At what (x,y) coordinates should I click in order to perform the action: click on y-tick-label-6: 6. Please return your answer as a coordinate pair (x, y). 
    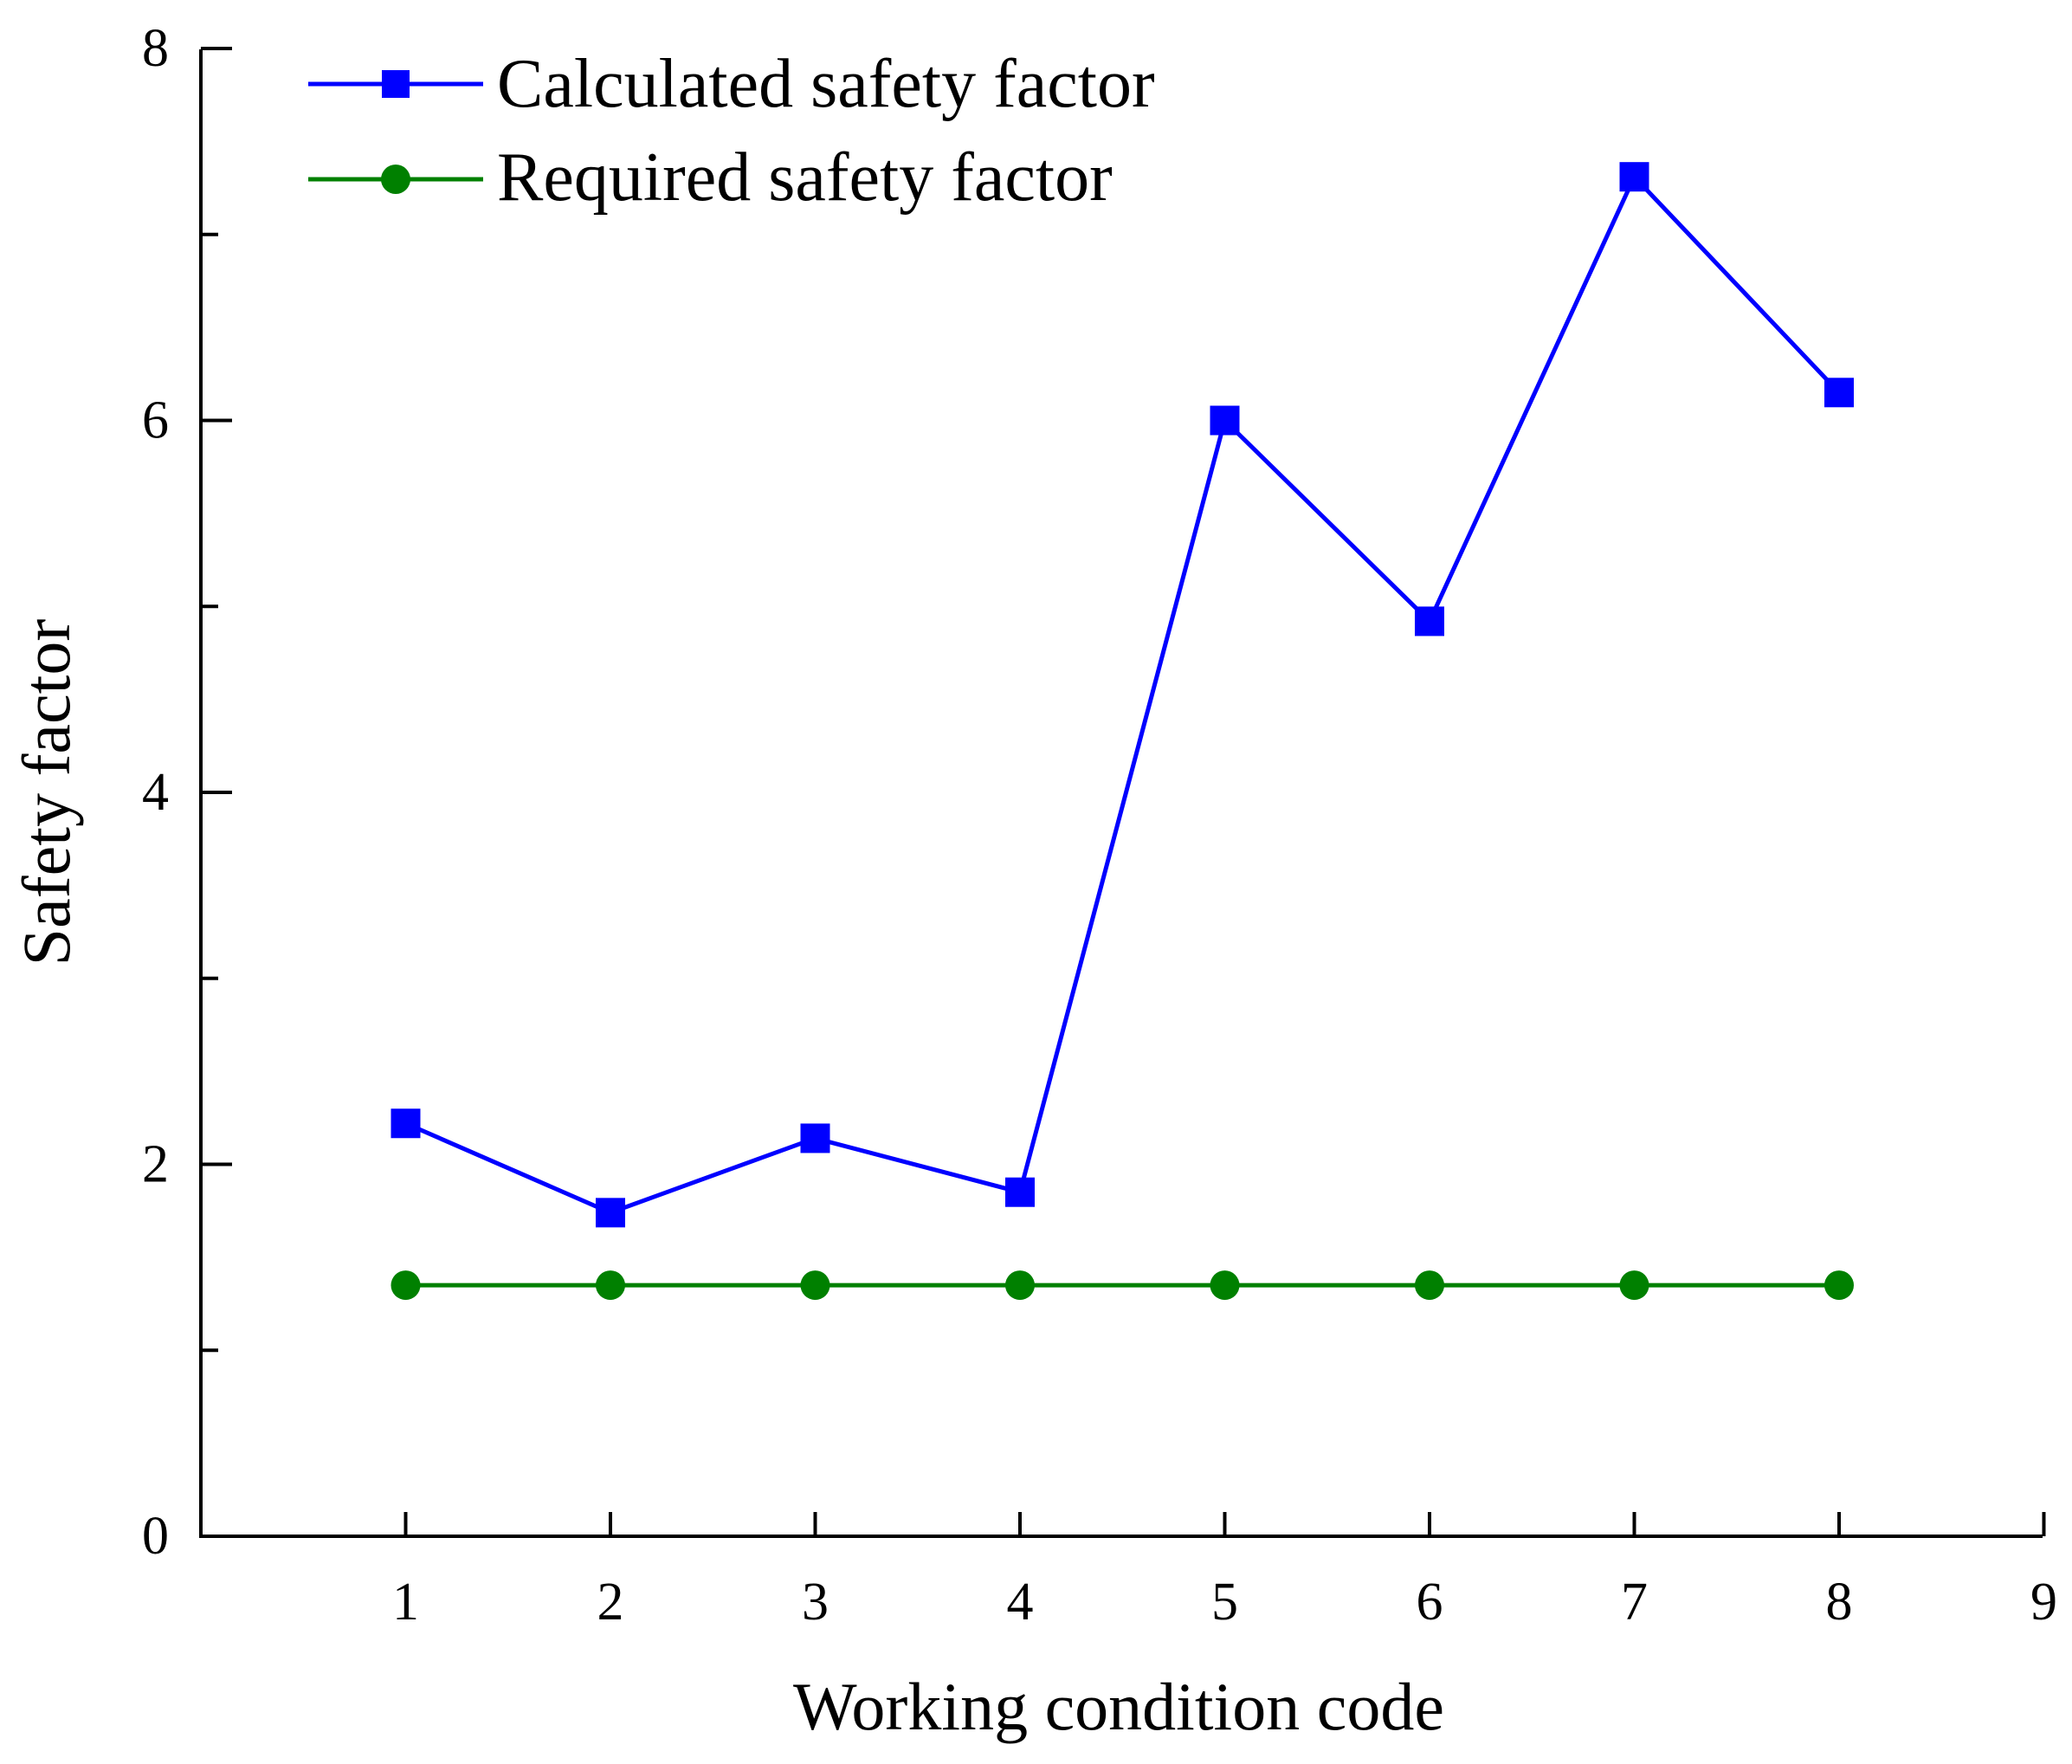
    Looking at the image, I should click on (155, 420).